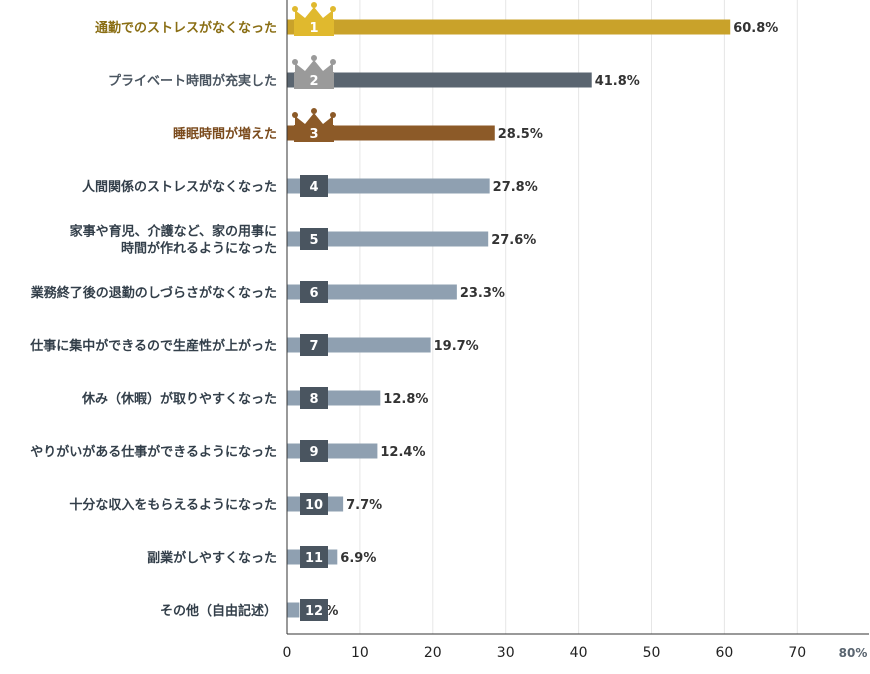 The image size is (870, 674). I want to click on x-tick-label: 70, so click(797, 653).